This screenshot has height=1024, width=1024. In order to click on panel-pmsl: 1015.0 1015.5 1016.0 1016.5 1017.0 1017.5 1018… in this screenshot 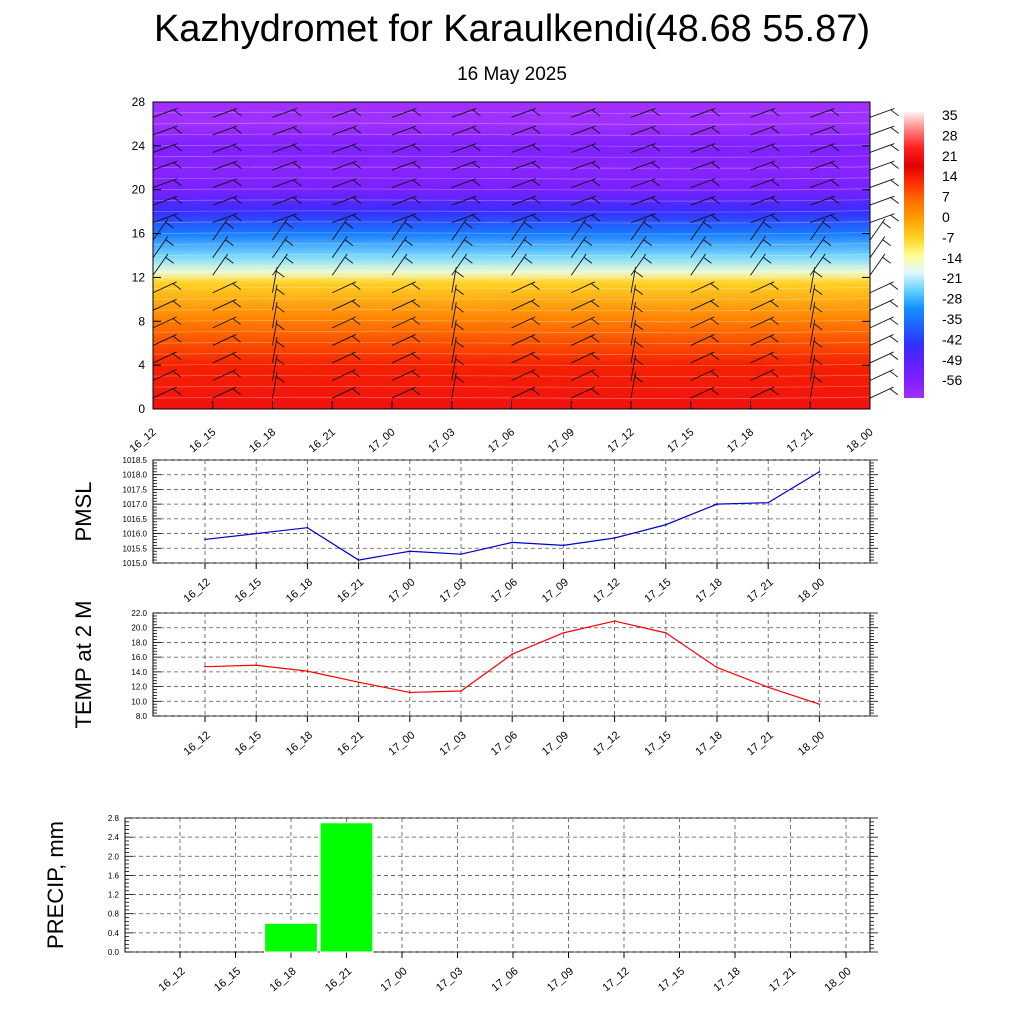, I will do `click(474, 530)`.